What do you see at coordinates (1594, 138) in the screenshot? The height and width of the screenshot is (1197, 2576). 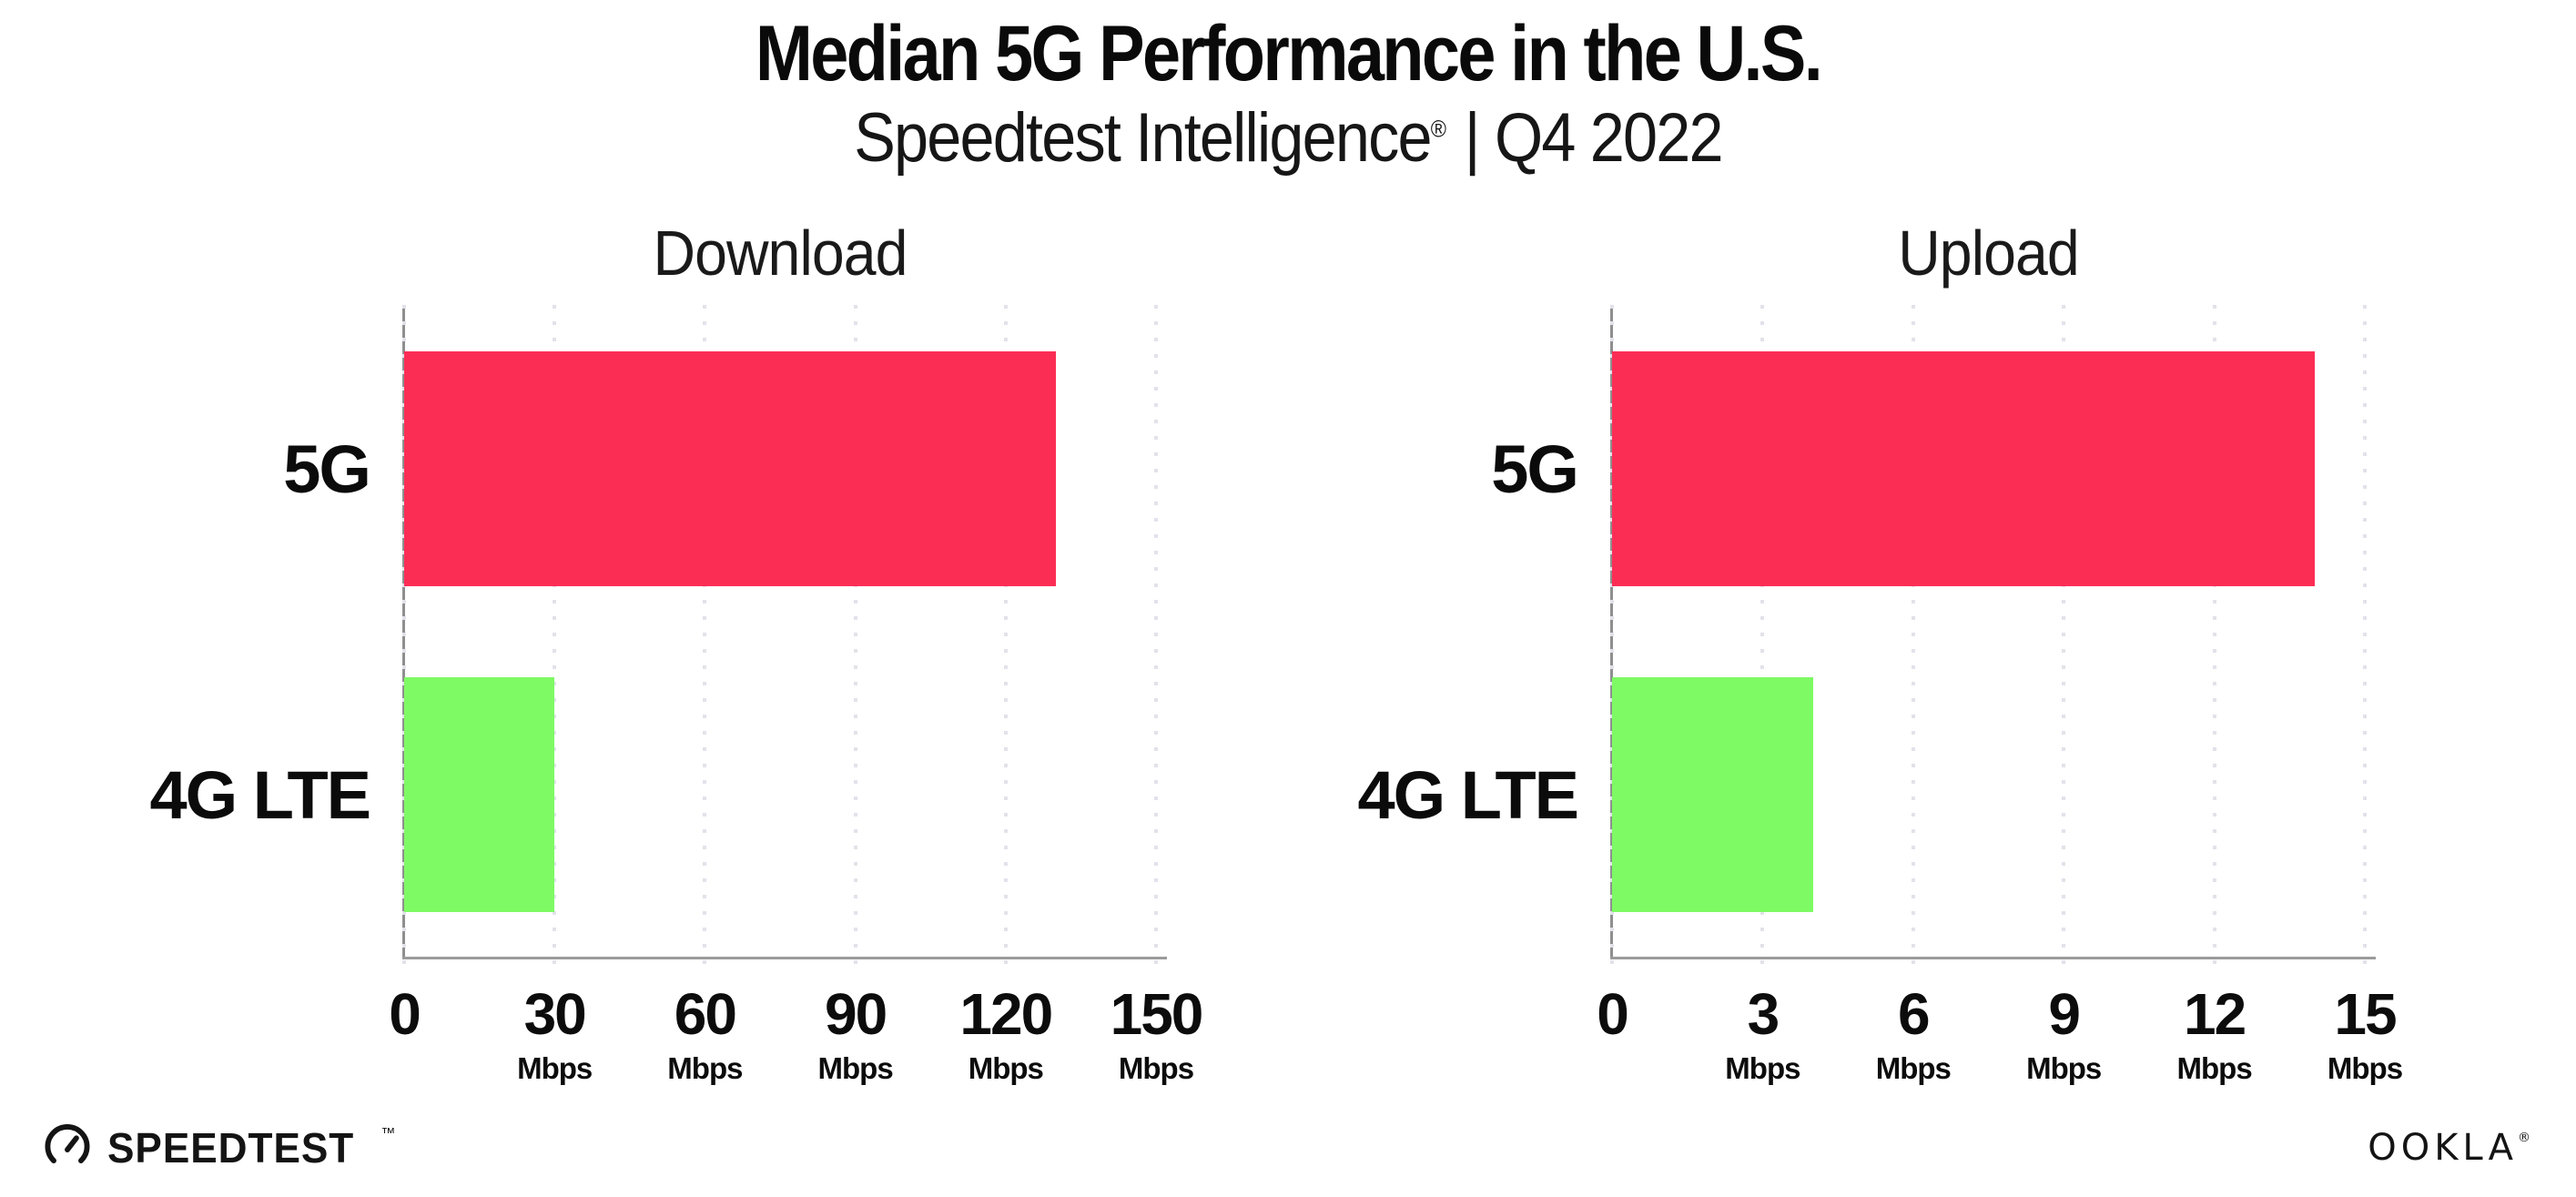 I see `subtitle-period: | Q4 2022` at bounding box center [1594, 138].